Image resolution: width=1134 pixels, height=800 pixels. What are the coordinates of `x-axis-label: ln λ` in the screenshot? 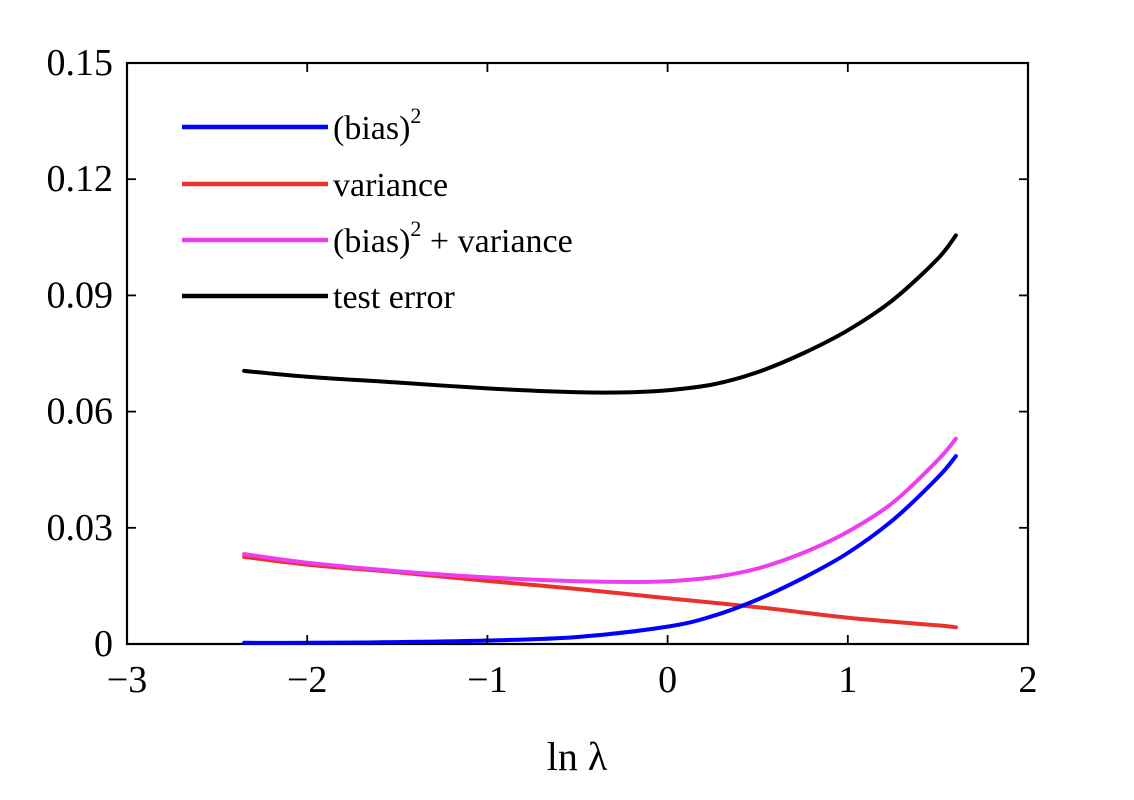 It's located at (577, 756).